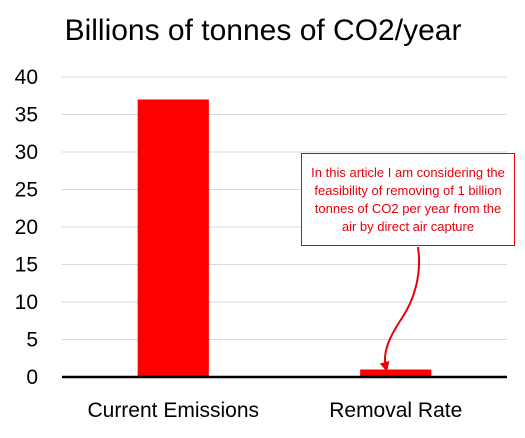 Image resolution: width=525 pixels, height=438 pixels. I want to click on x-category-label: Current Emissions, so click(173, 410).